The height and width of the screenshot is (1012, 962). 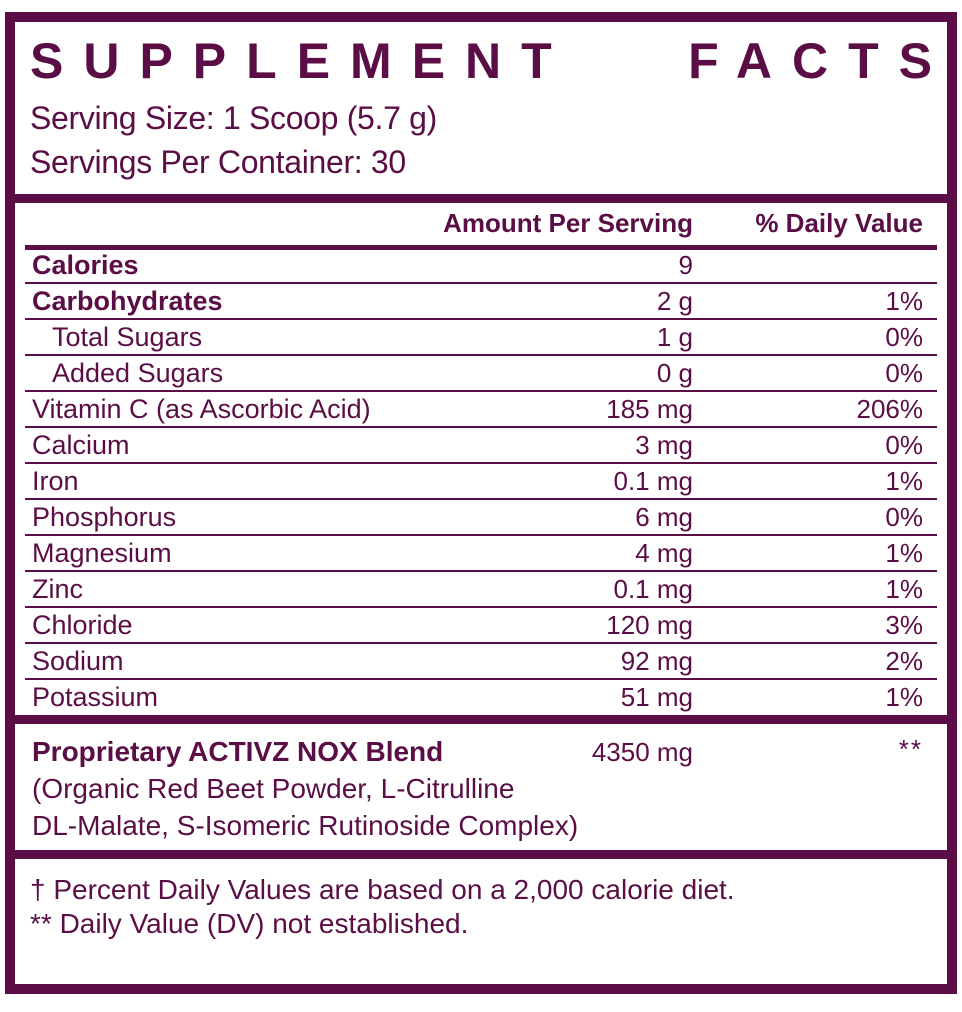 I want to click on blend-ingredients-line1: (Organic Red Beet Powder, L-Citrulline, so click(x=273, y=788).